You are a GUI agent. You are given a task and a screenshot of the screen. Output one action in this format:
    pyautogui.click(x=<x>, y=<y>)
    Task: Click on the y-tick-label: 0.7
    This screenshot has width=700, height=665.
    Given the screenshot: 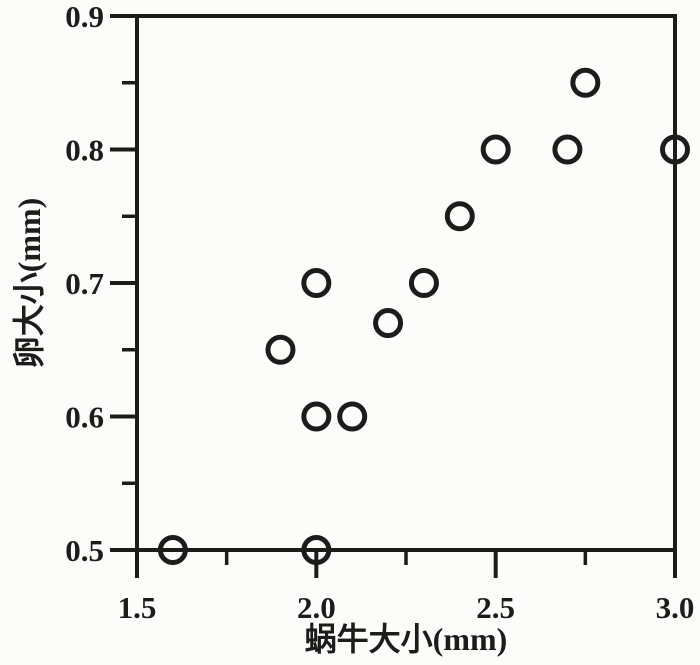 What is the action you would take?
    pyautogui.click(x=84, y=283)
    